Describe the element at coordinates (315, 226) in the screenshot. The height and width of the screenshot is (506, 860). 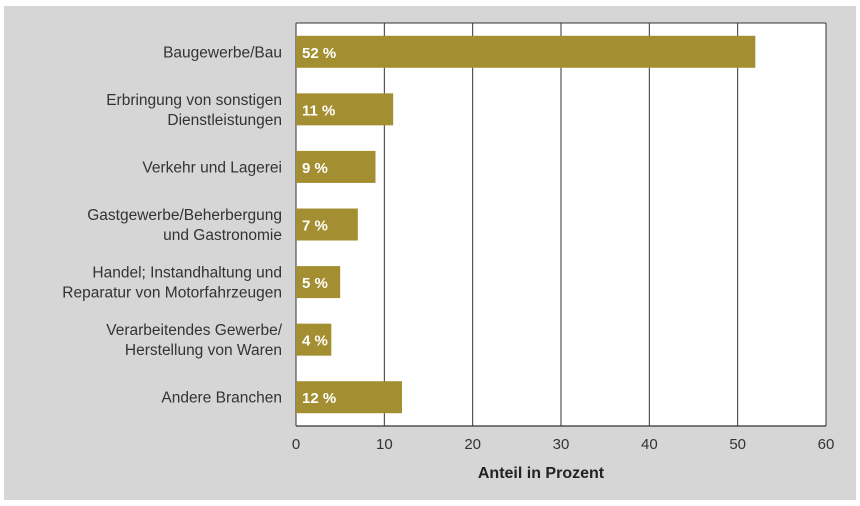
I see `bar-value-label: 7 %` at that location.